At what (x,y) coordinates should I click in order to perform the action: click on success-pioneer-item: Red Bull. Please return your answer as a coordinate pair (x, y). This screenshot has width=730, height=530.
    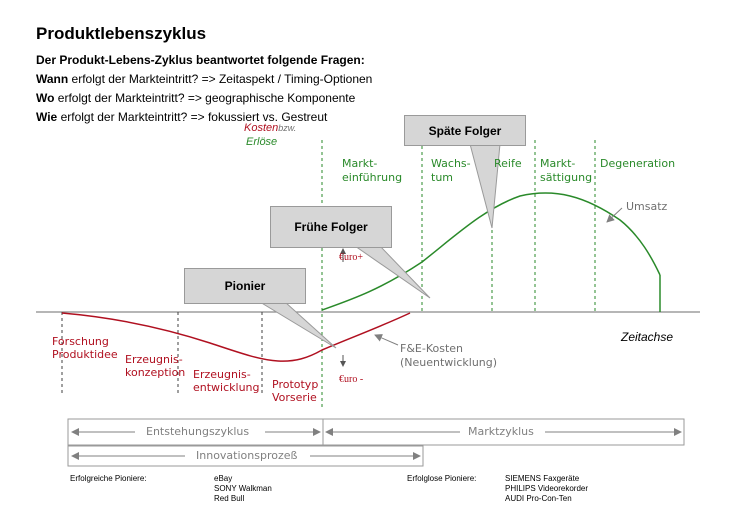
    Looking at the image, I should click on (229, 498).